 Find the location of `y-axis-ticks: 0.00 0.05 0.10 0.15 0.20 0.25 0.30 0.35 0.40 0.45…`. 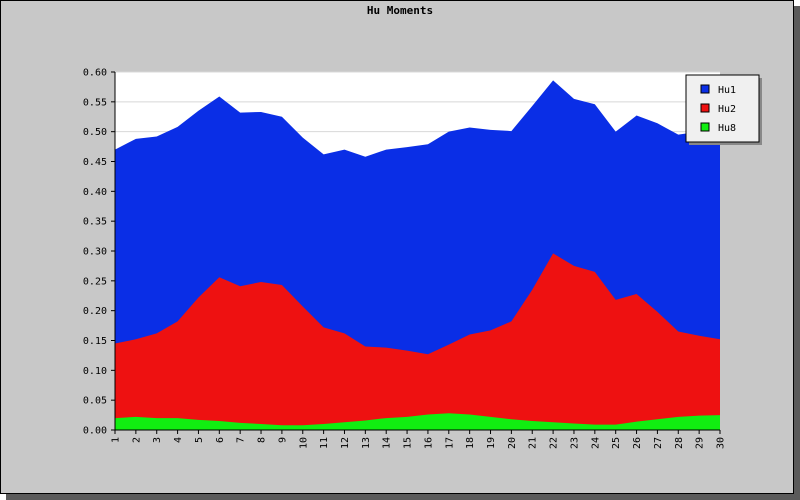

y-axis-ticks: 0.00 0.05 0.10 0.15 0.20 0.25 0.30 0.35 0.40 0.45… is located at coordinates (99, 252).